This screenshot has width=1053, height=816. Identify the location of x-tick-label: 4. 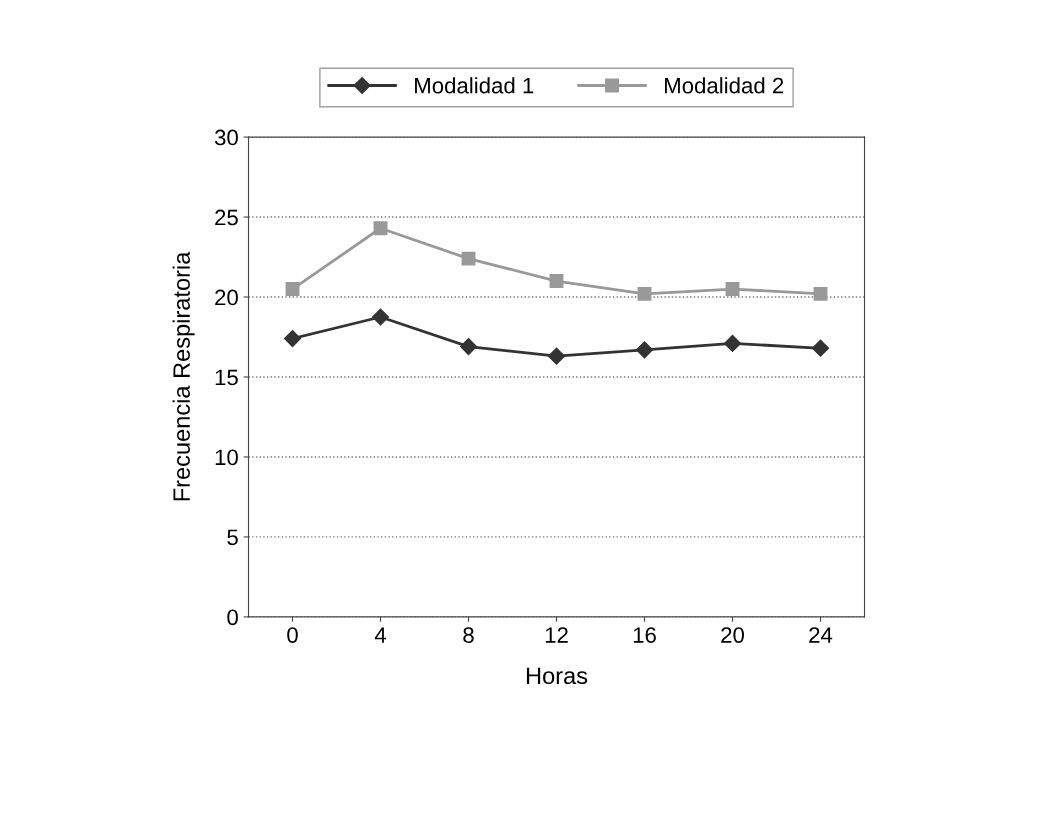
(380, 635).